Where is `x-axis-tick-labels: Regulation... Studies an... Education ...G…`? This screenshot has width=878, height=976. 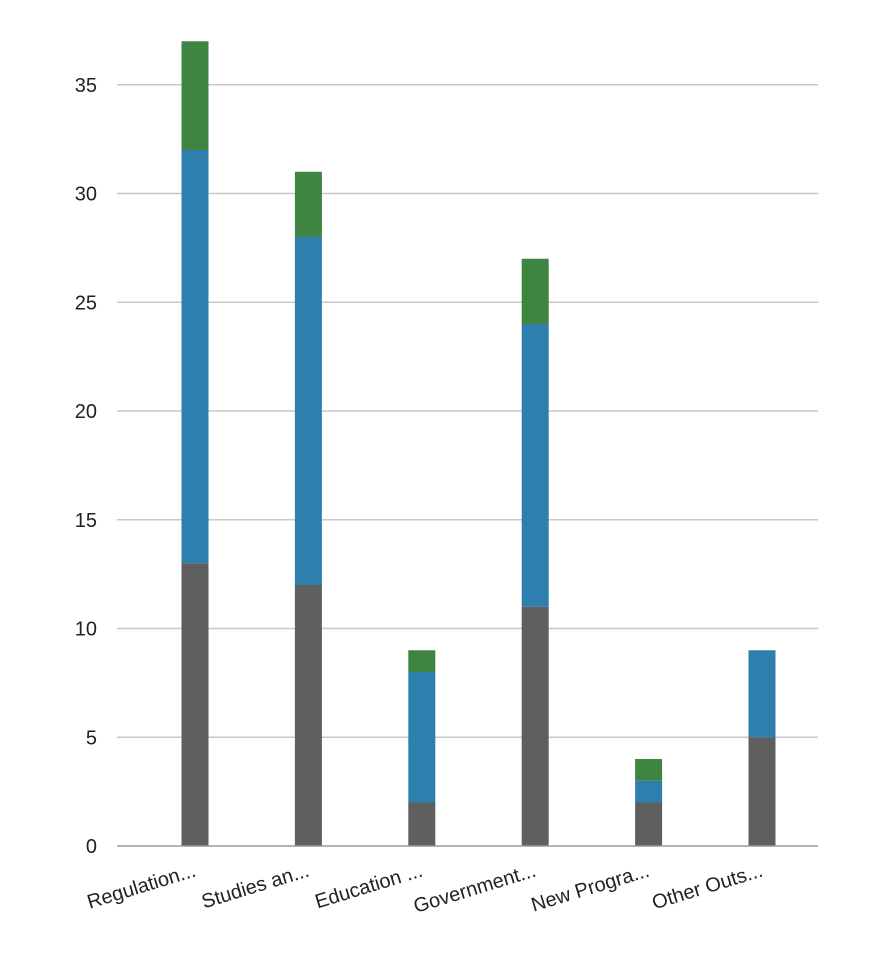
x-axis-tick-labels: Regulation... Studies an... Education ...G… is located at coordinates (425, 889).